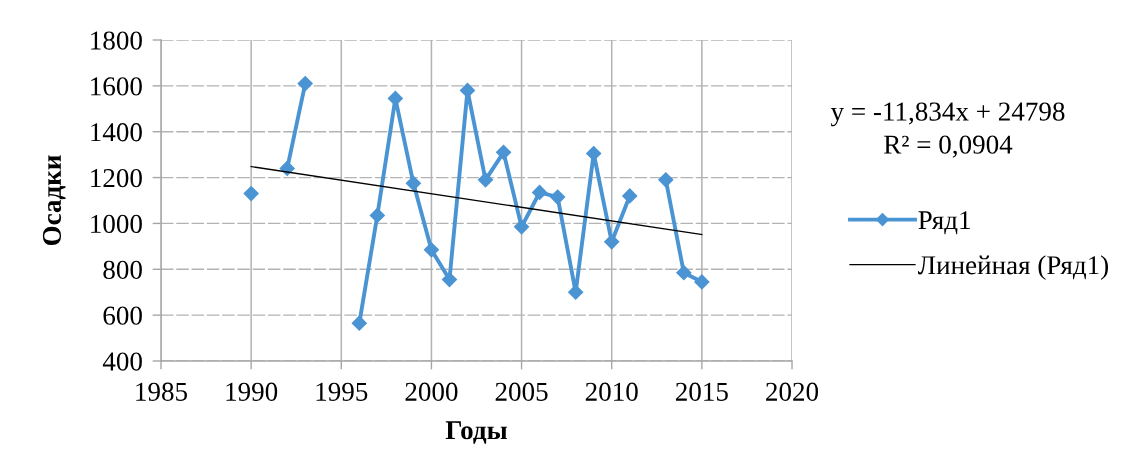 The height and width of the screenshot is (473, 1129). What do you see at coordinates (122, 269) in the screenshot?
I see `y-tick-label: 800` at bounding box center [122, 269].